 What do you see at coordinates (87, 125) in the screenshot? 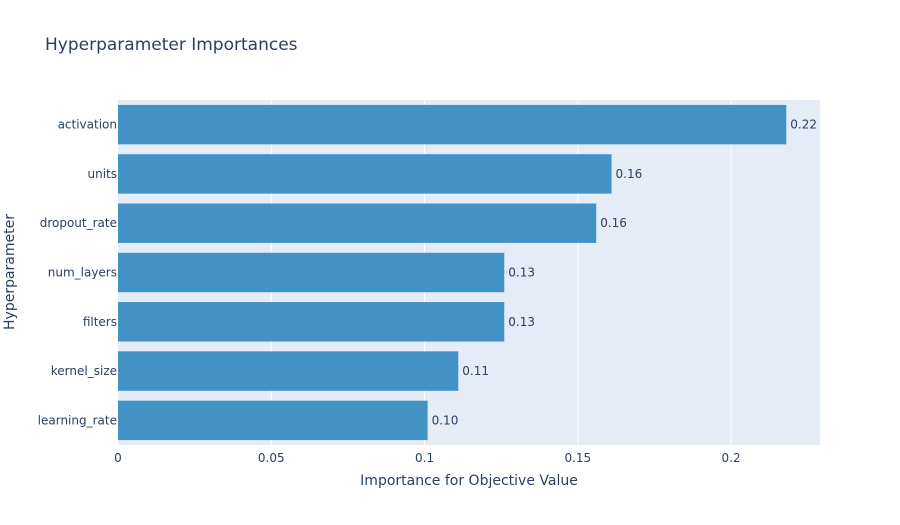
I see `y-tick-label: activation` at bounding box center [87, 125].